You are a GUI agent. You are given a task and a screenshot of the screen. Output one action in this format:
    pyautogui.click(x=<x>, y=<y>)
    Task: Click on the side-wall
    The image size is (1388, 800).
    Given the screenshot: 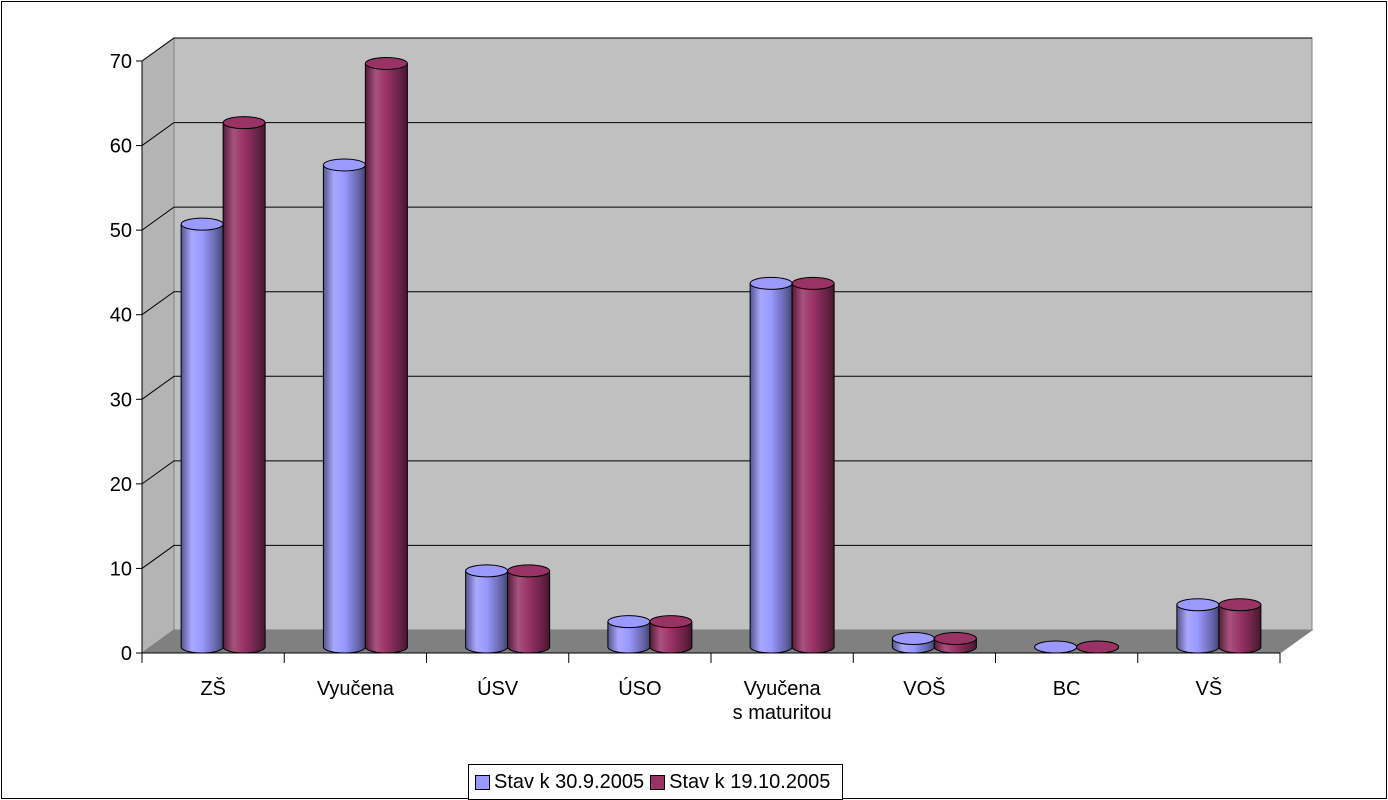 What is the action you would take?
    pyautogui.click(x=158, y=345)
    